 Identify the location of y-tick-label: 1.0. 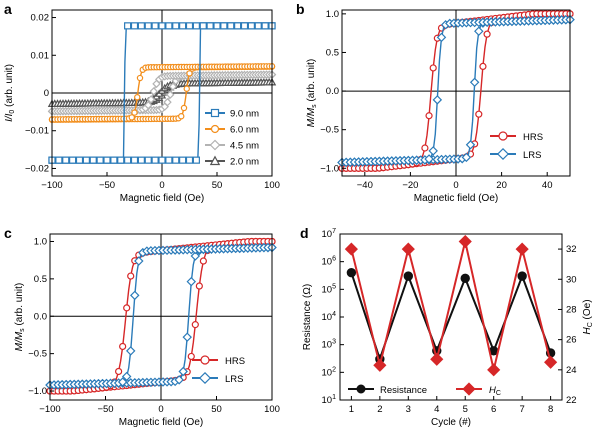
(332, 14).